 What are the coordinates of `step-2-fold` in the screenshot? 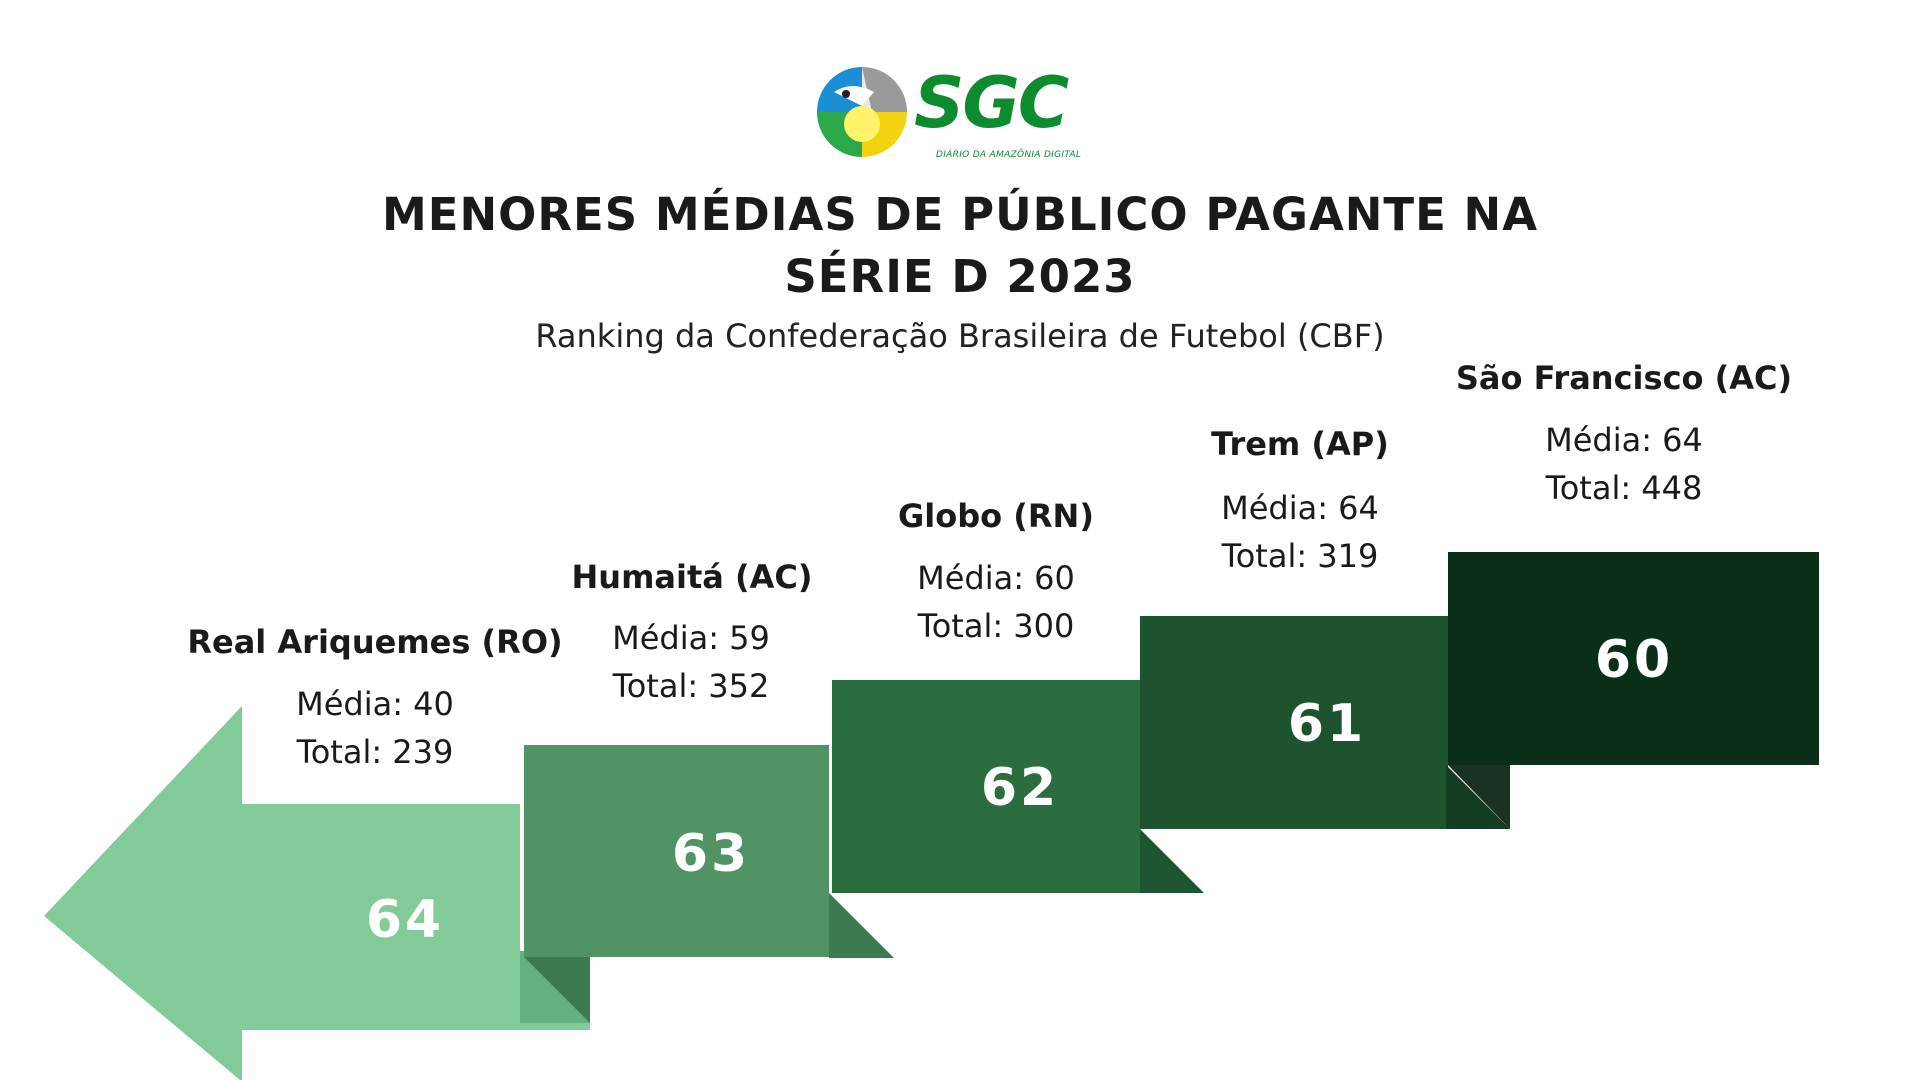 It's located at (861, 925).